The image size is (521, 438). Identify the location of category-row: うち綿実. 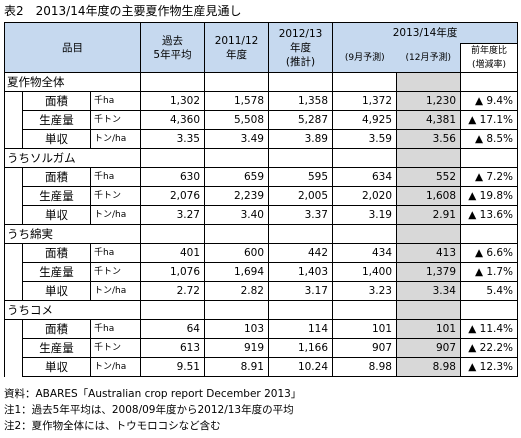
(261, 234).